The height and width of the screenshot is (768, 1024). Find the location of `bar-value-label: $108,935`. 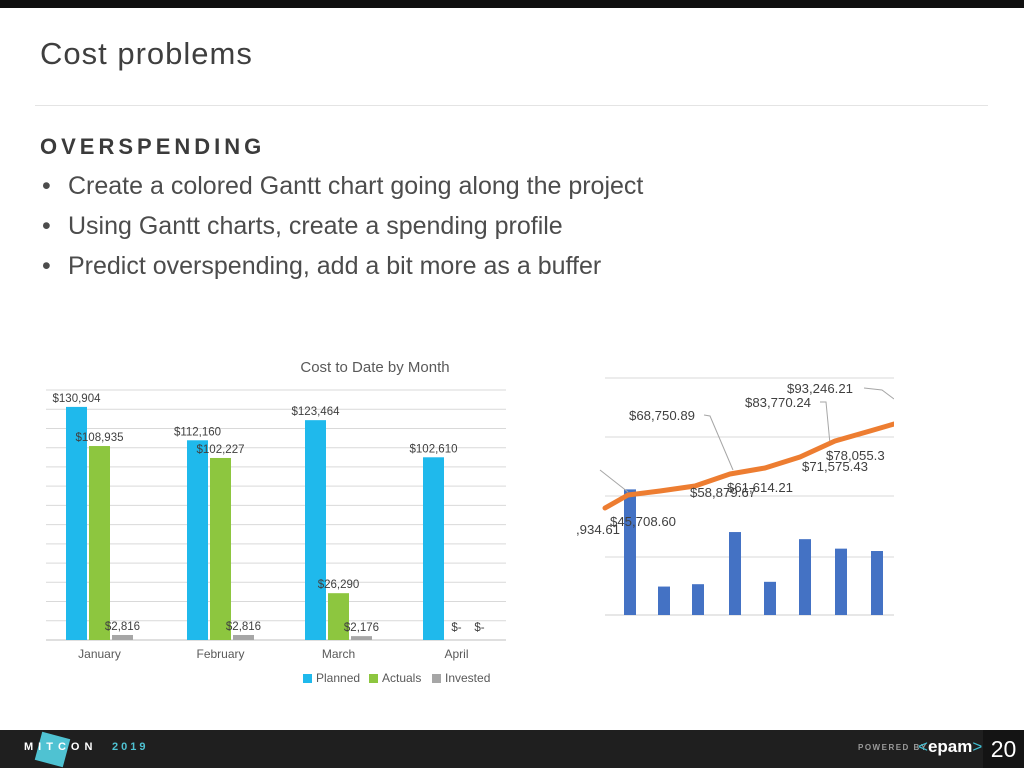

bar-value-label: $108,935 is located at coordinates (100, 438).